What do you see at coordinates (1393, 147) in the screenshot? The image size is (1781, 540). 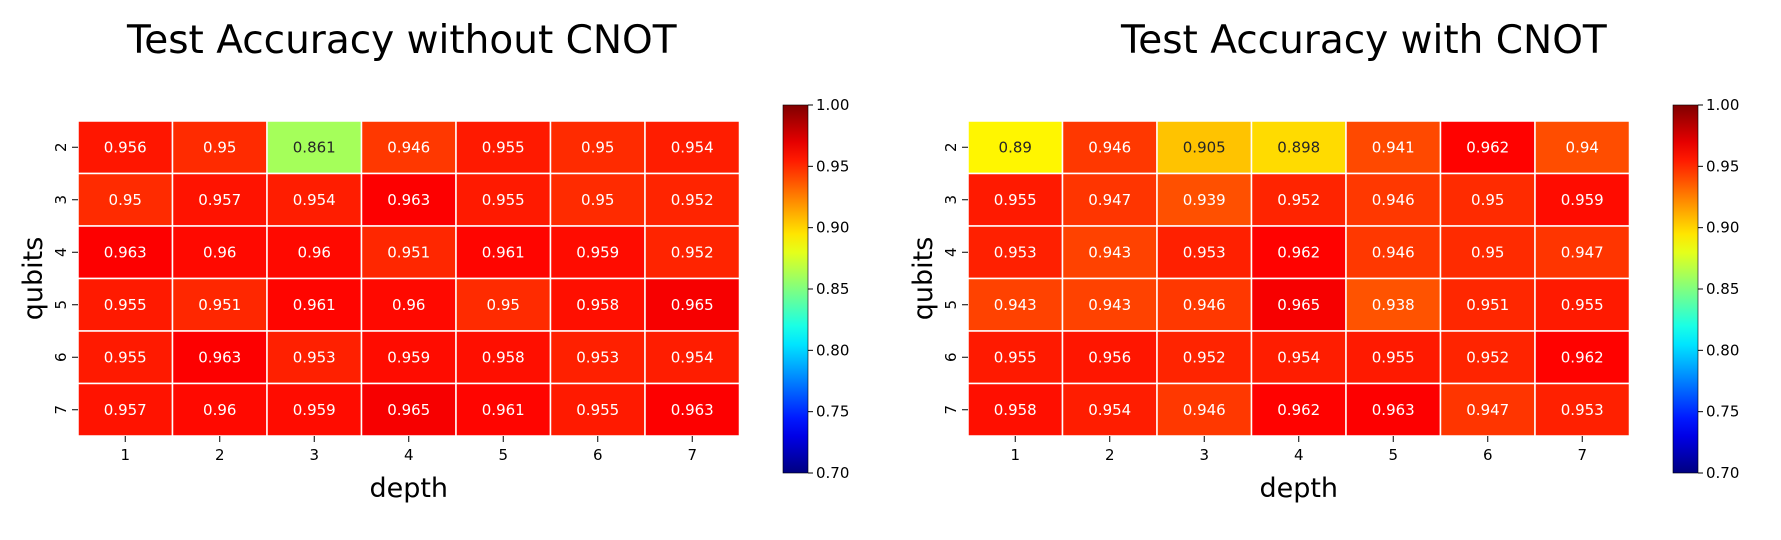 I see `cell-label: 0.941` at bounding box center [1393, 147].